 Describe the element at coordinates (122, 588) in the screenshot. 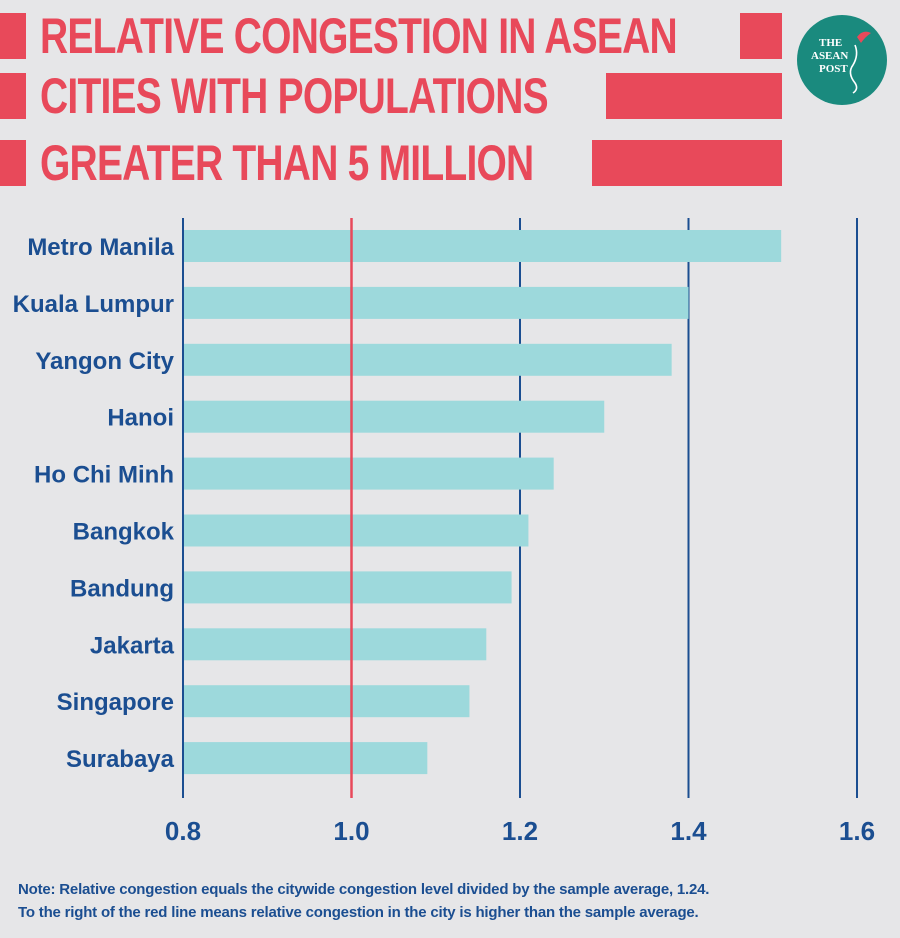

I see `category-label: Bandung` at that location.